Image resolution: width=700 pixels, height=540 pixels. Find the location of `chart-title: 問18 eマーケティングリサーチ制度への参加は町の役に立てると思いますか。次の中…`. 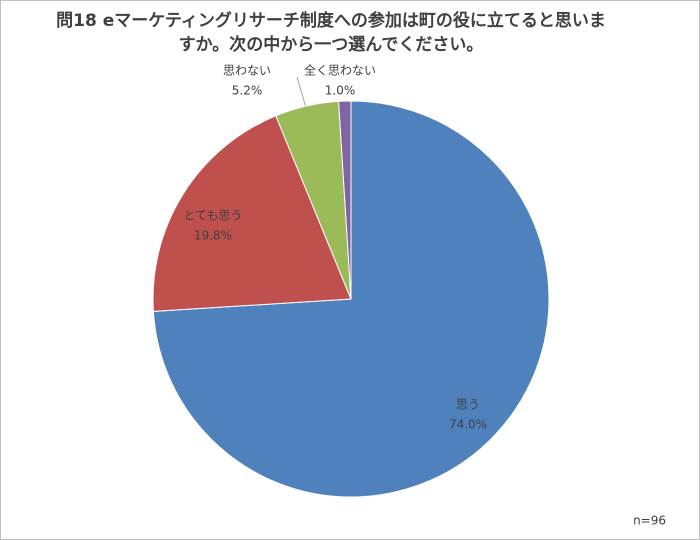

chart-title: 問18 eマーケティングリサーチ制度への参加は町の役に立てると思いますか。次の中… is located at coordinates (331, 33).